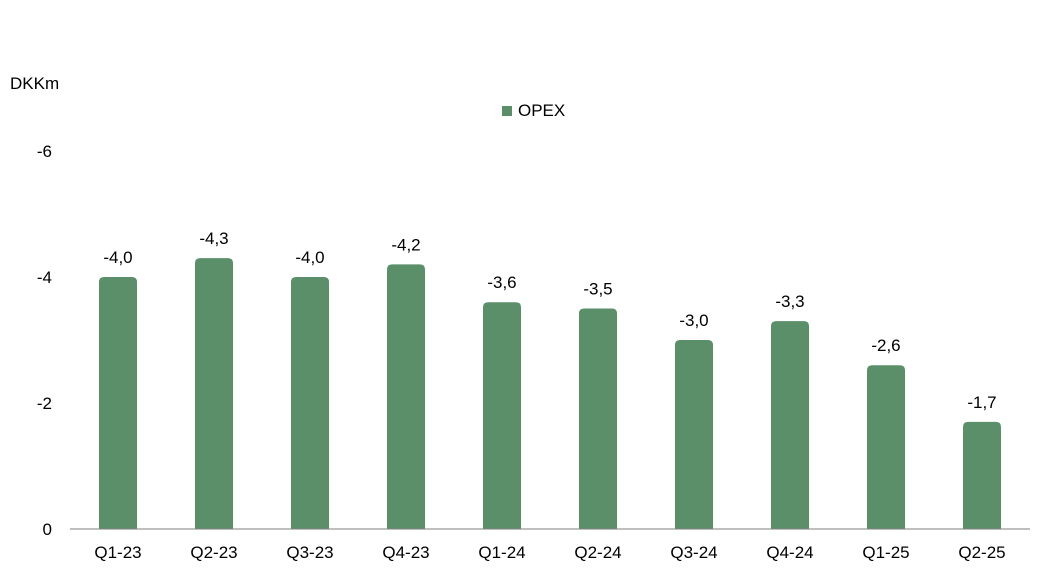 This screenshot has height=574, width=1048. I want to click on x-tick-label: Q3-24, so click(693, 552).